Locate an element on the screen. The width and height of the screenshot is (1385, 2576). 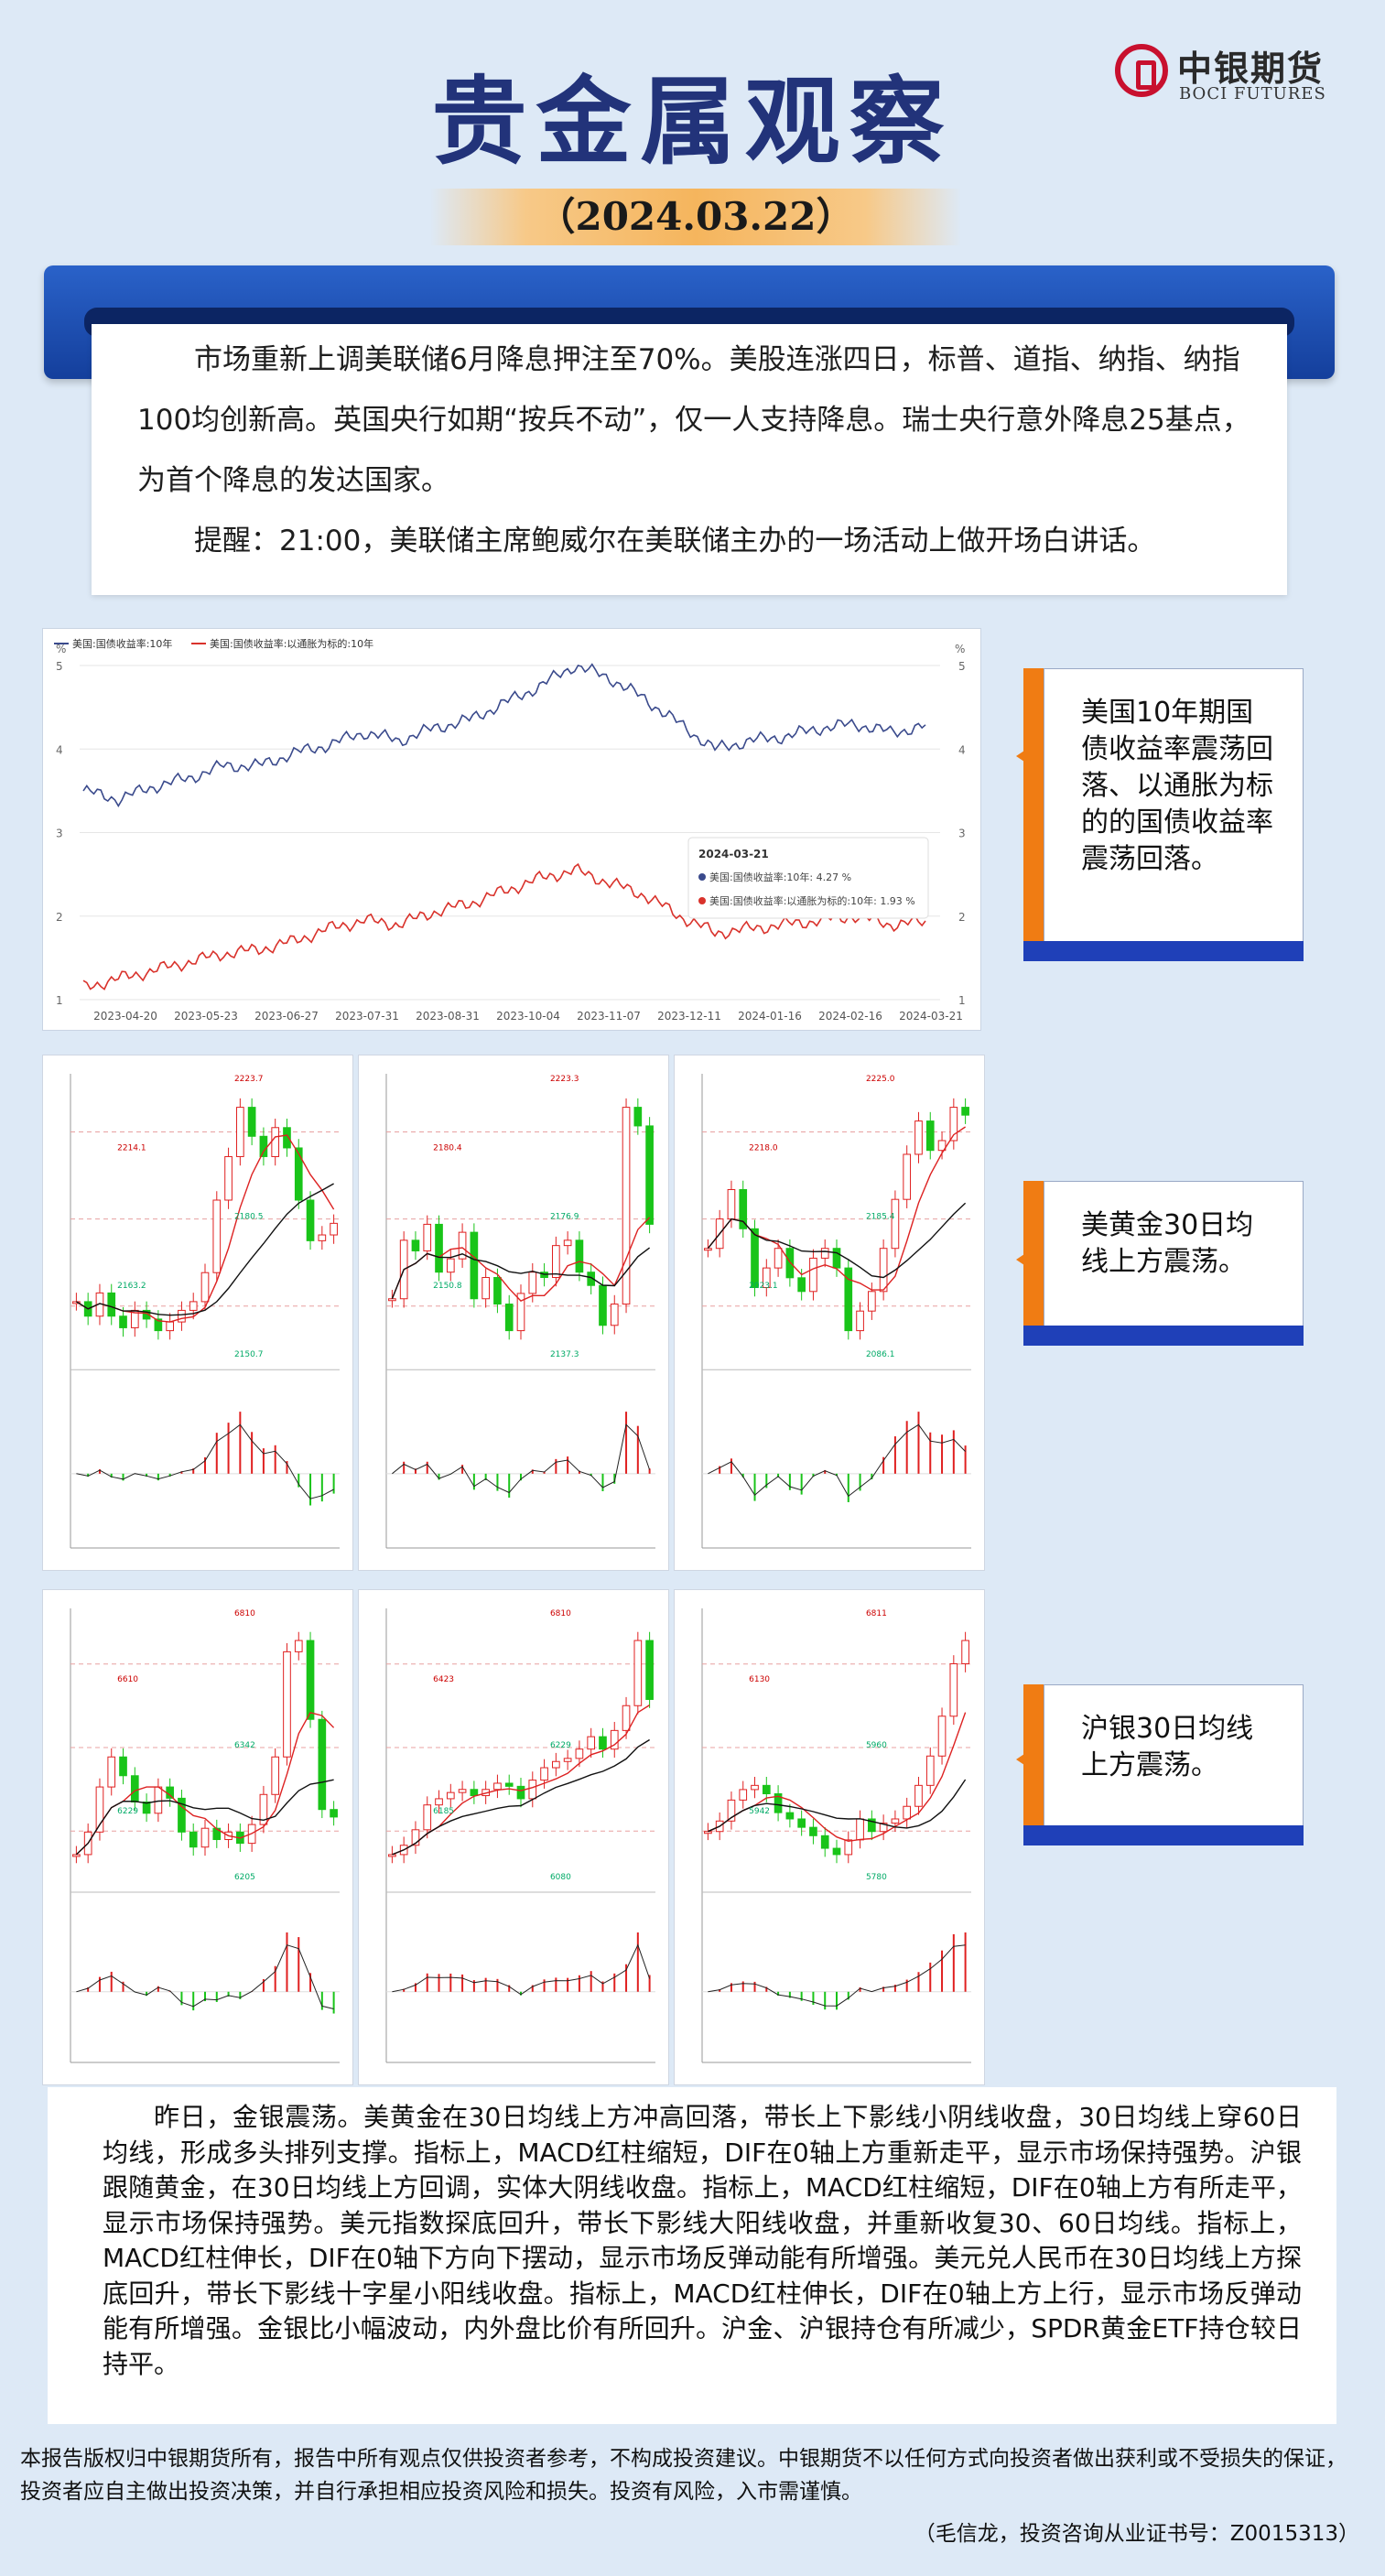
callout-silver-text: 沪银30日均线上方震荡。 is located at coordinates (1174, 1756).